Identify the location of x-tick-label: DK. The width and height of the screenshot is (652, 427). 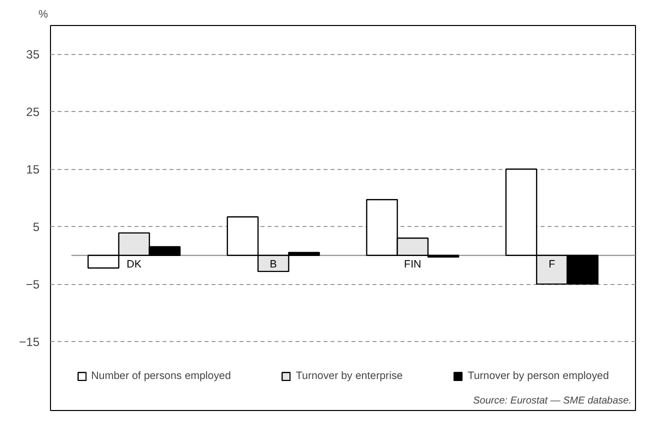
(134, 264).